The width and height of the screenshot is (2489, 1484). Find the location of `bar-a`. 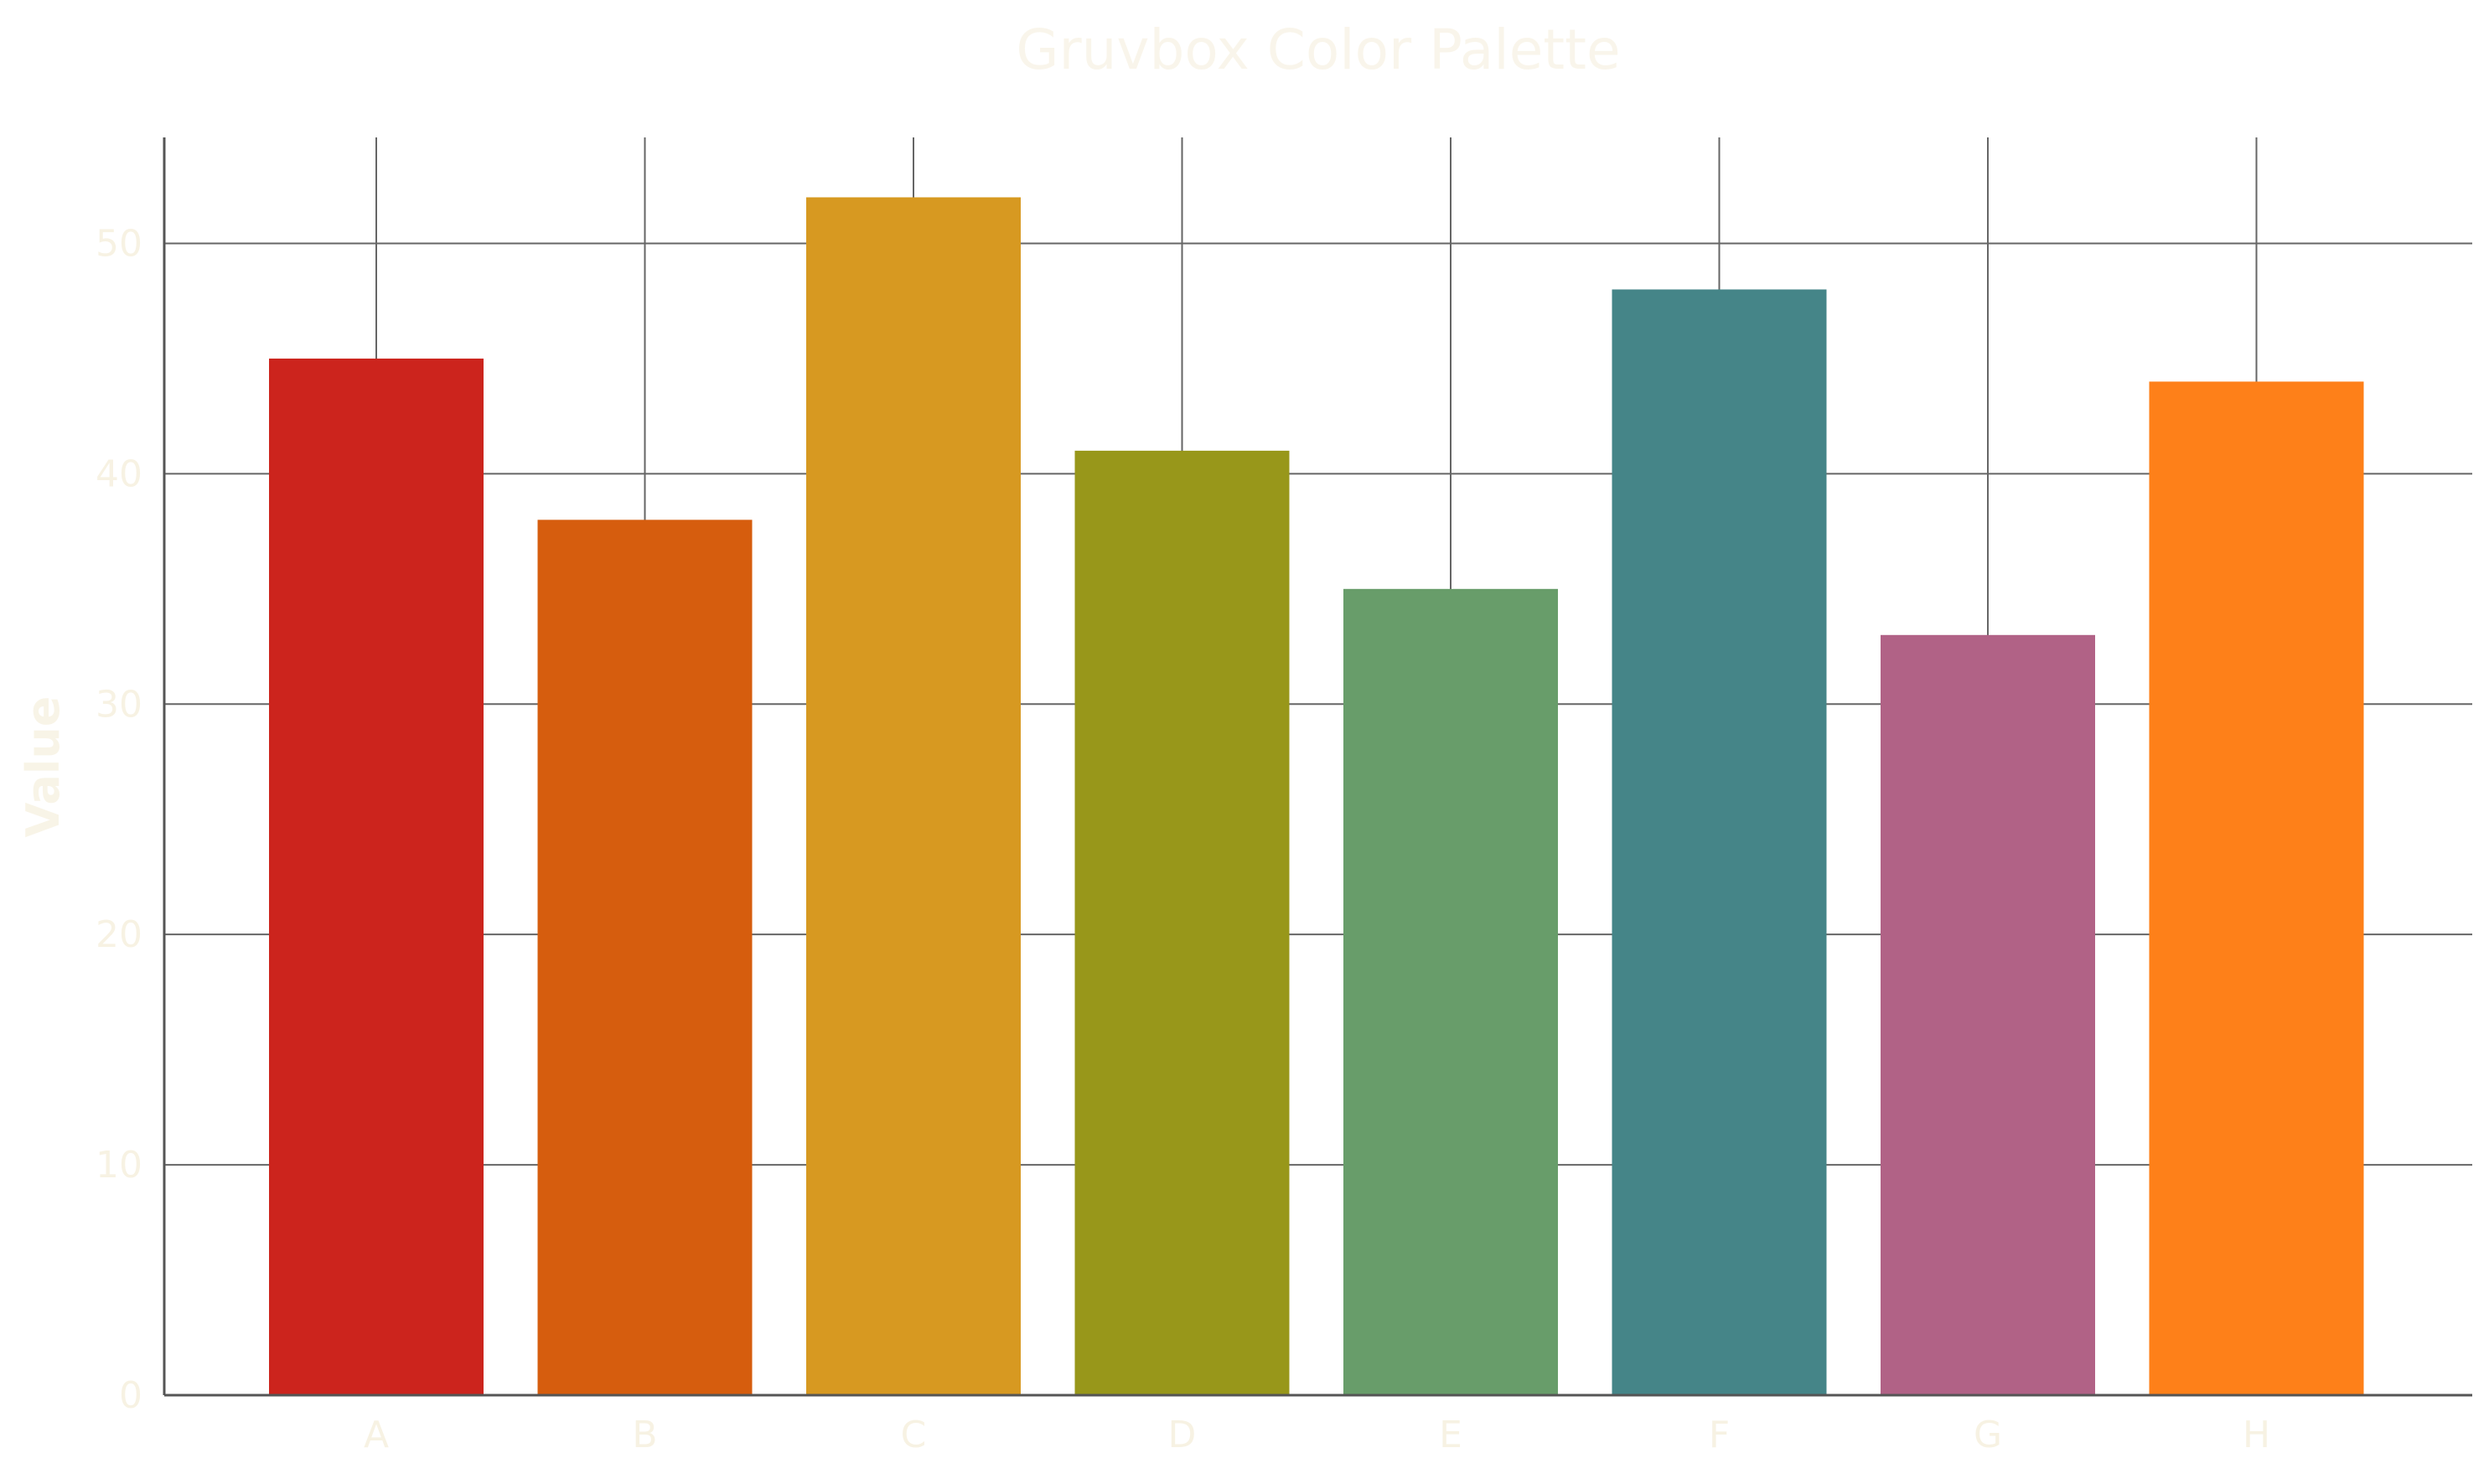

bar-a is located at coordinates (376, 876).